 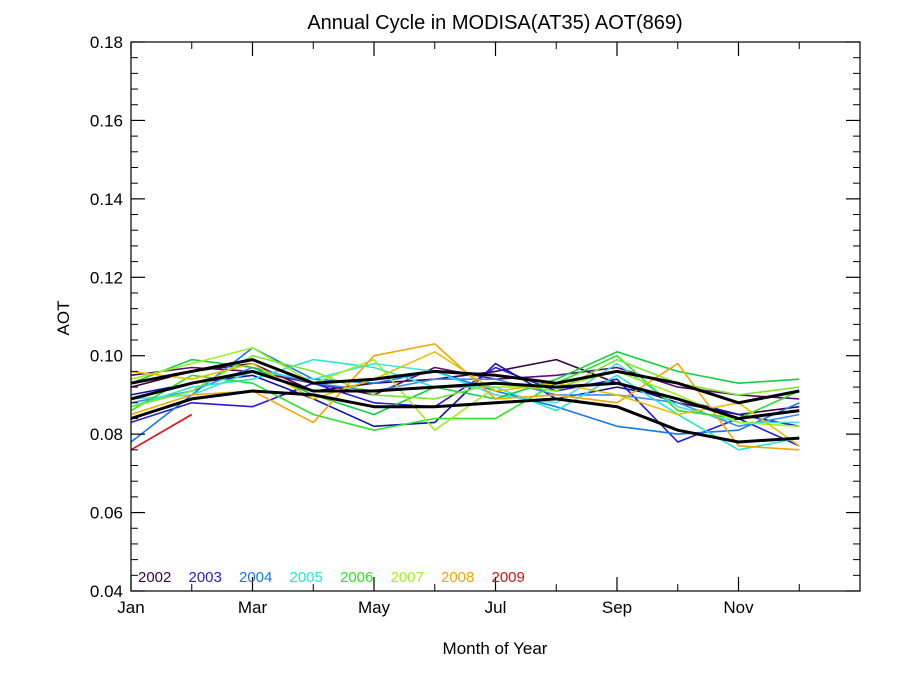 I want to click on y-tick-label: 0.18, so click(x=106, y=42).